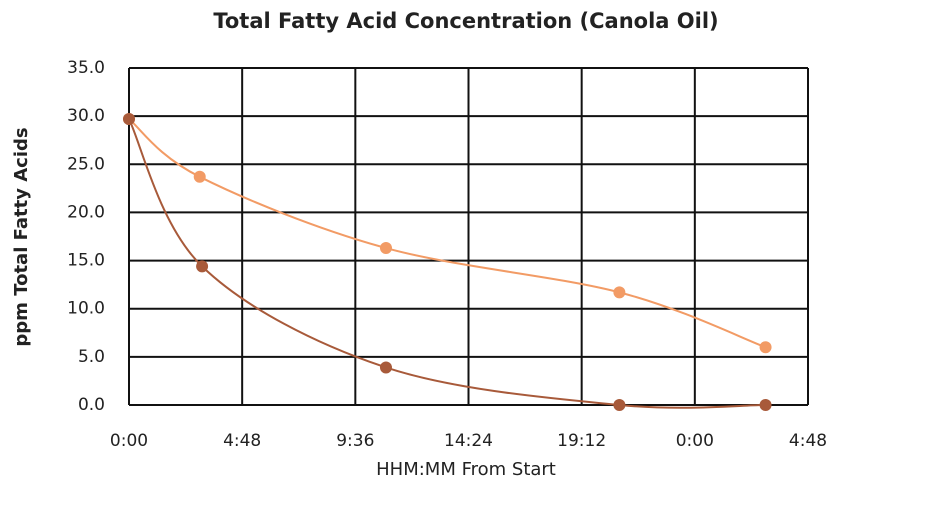 Image resolution: width=947 pixels, height=514 pixels. I want to click on y-tick-label: 25.0, so click(86, 164).